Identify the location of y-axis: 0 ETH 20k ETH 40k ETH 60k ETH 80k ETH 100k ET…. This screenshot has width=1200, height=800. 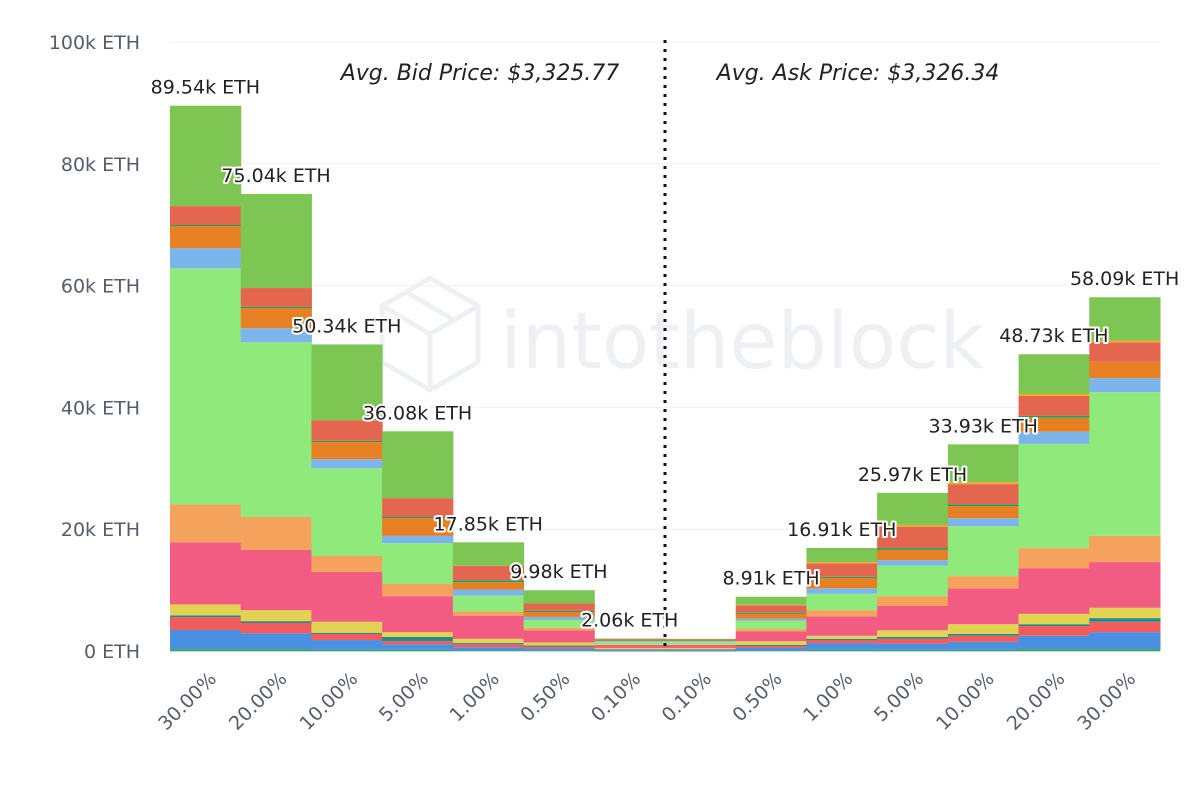
(94, 347).